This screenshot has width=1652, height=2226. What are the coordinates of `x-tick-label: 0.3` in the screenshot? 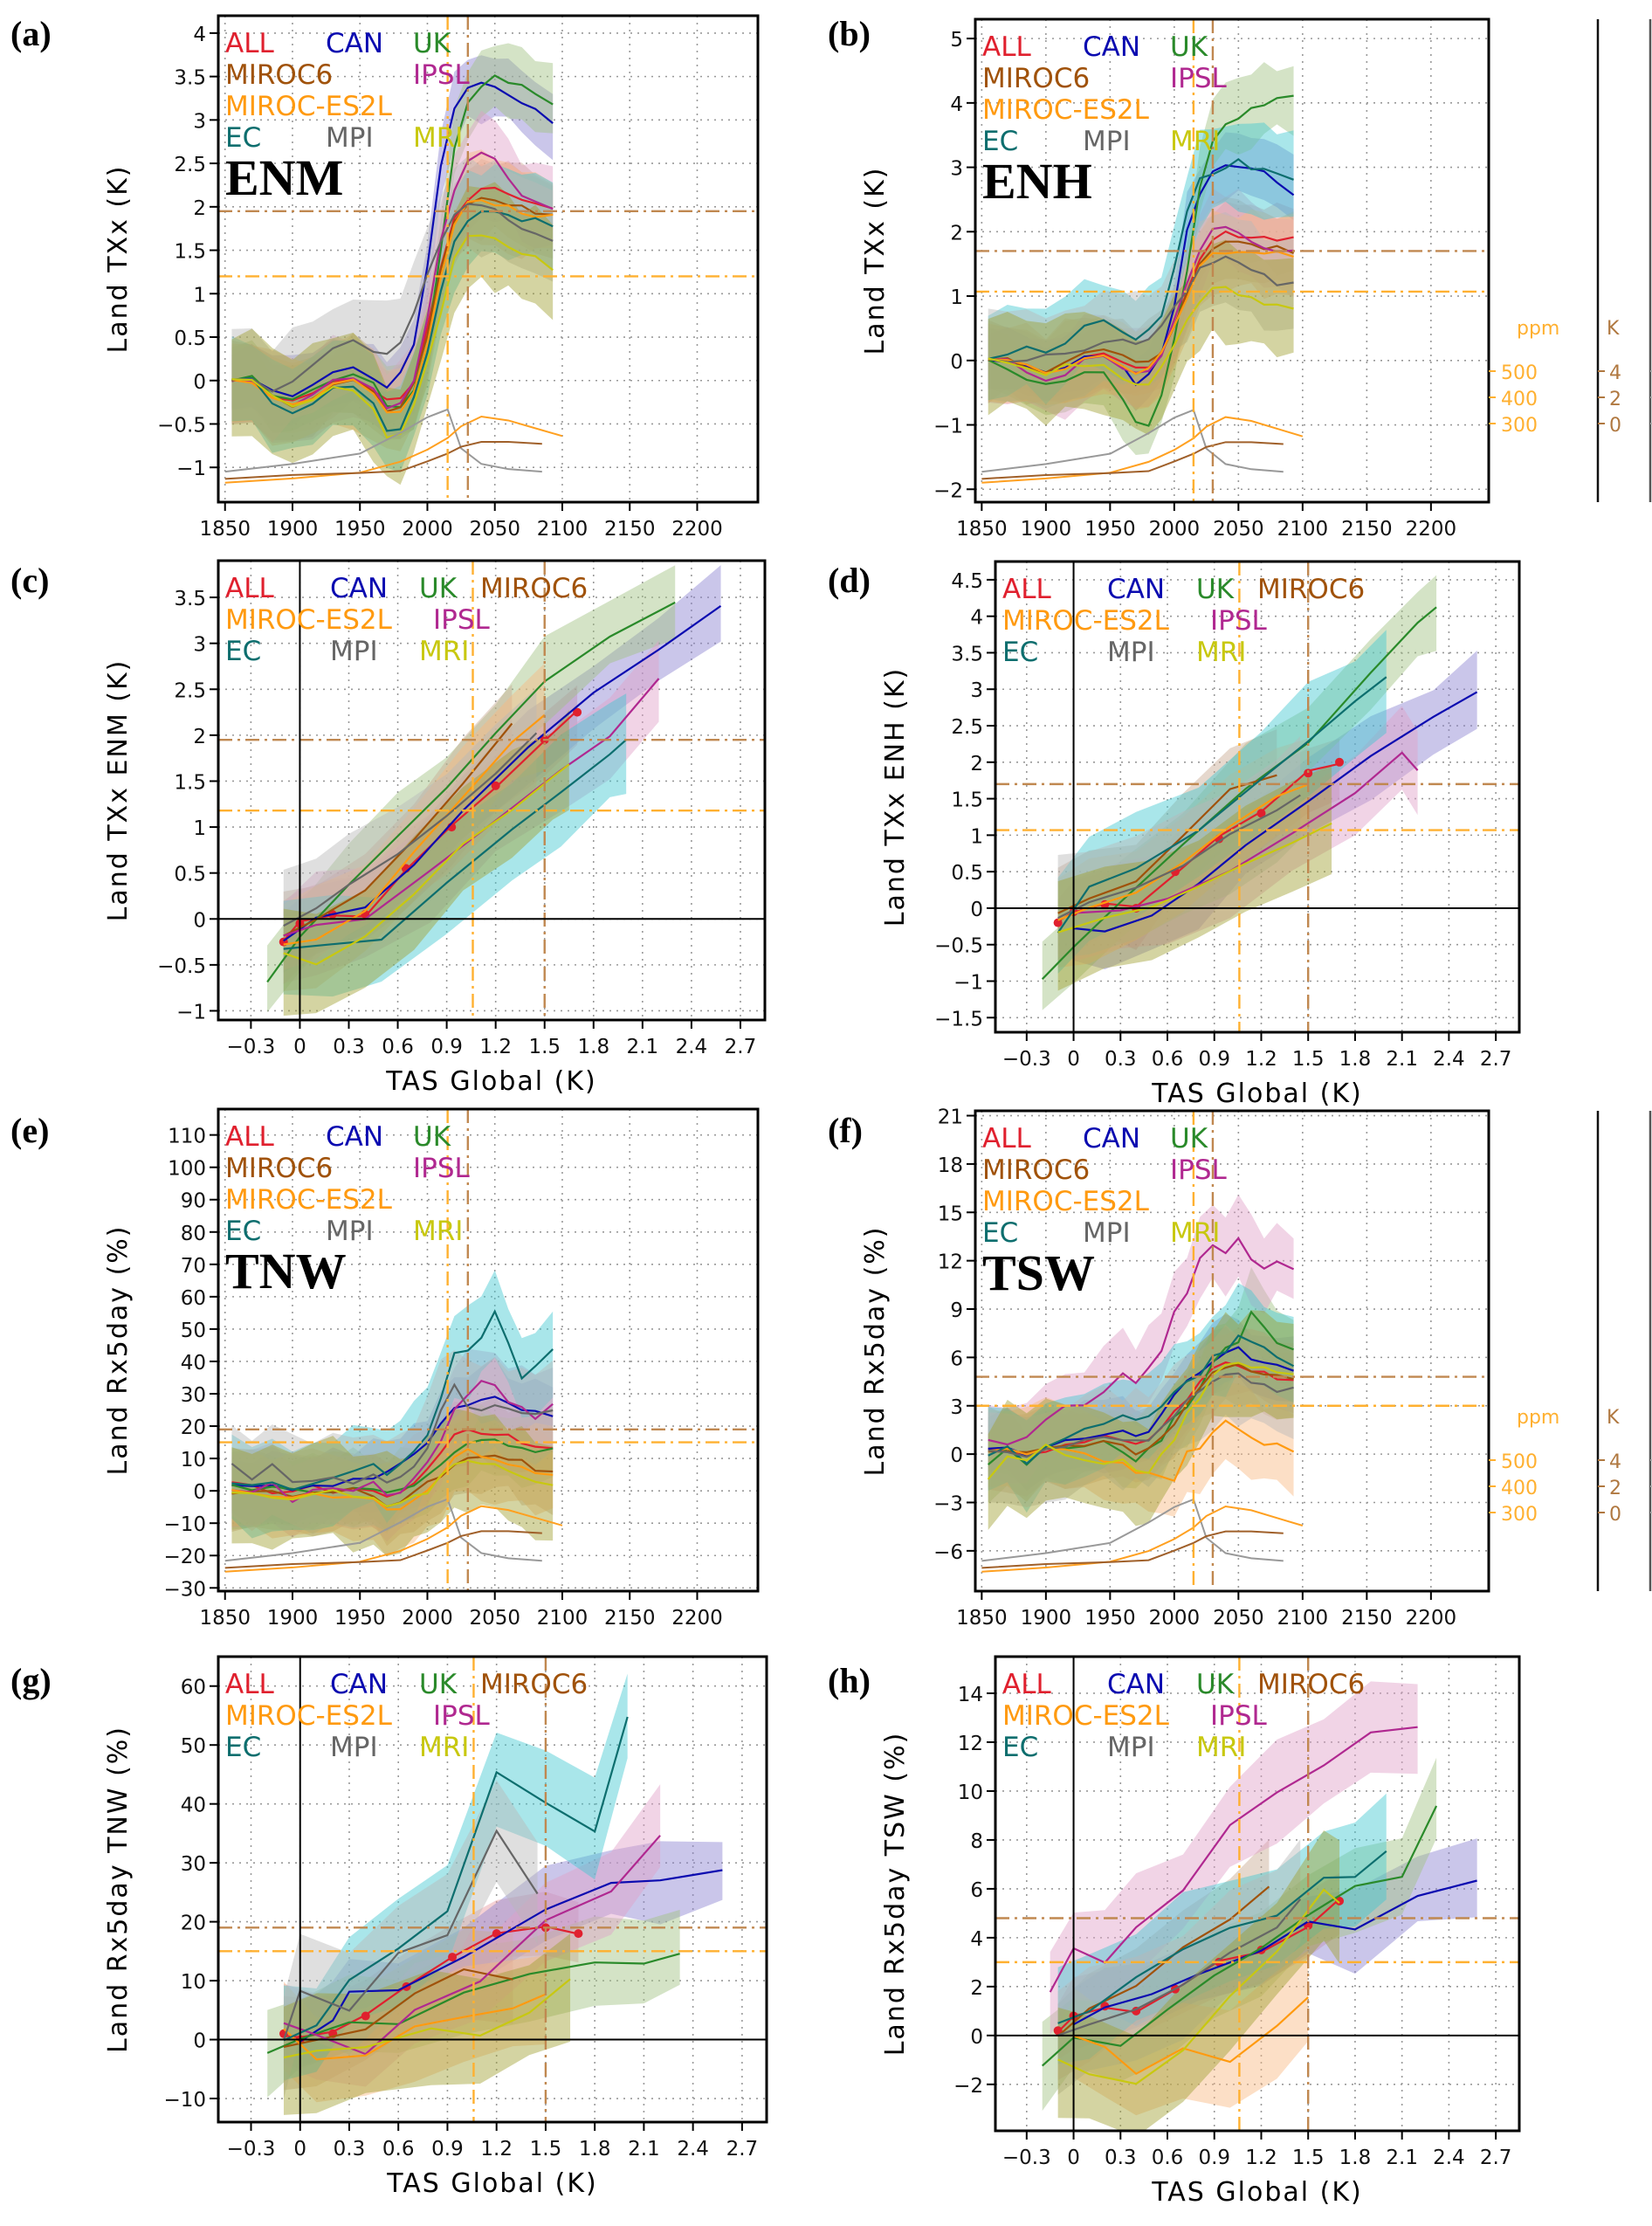 It's located at (349, 1047).